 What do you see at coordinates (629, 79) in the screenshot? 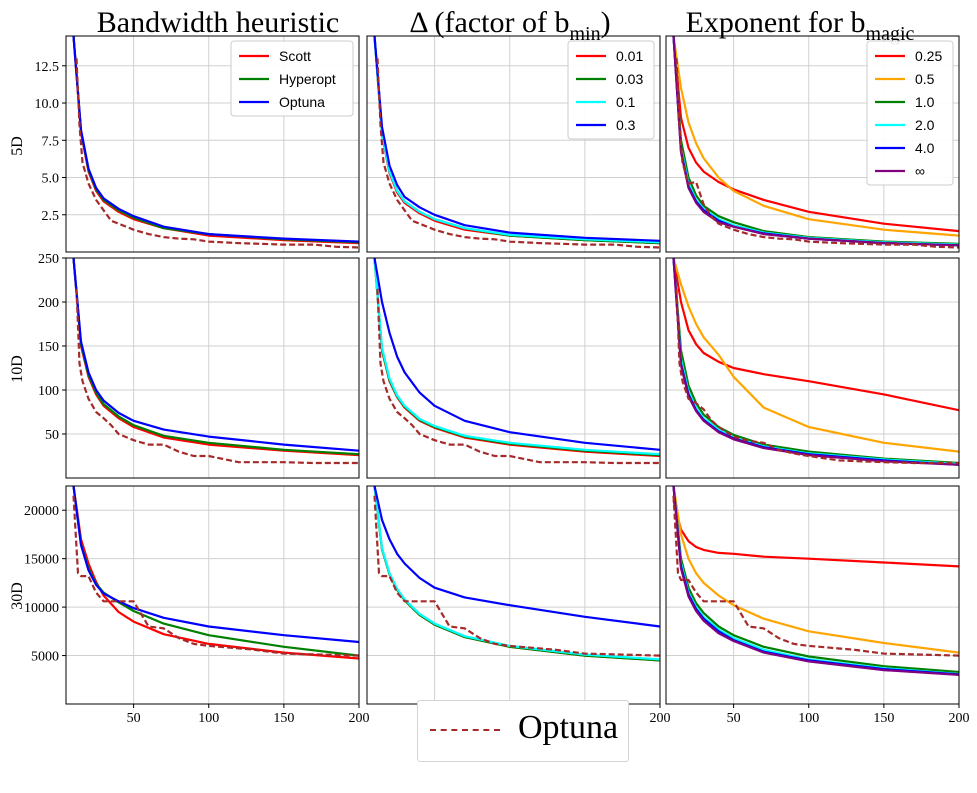
I see `legend-label: 0.03` at bounding box center [629, 79].